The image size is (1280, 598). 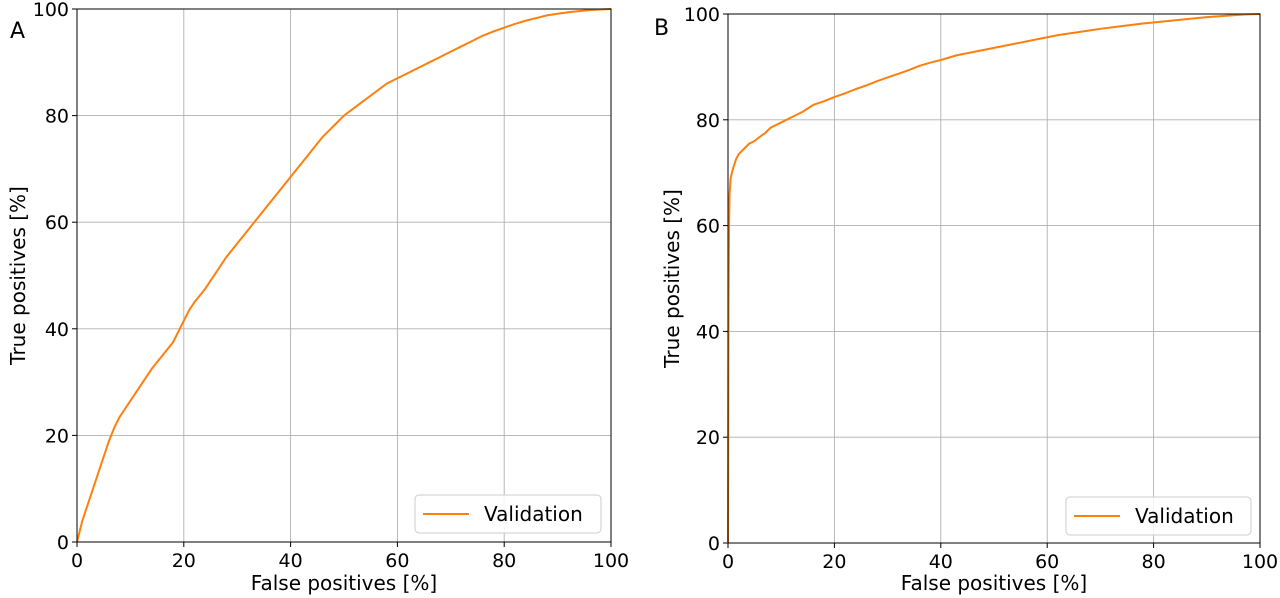 I want to click on panel-b-letter: B, so click(x=661, y=28).